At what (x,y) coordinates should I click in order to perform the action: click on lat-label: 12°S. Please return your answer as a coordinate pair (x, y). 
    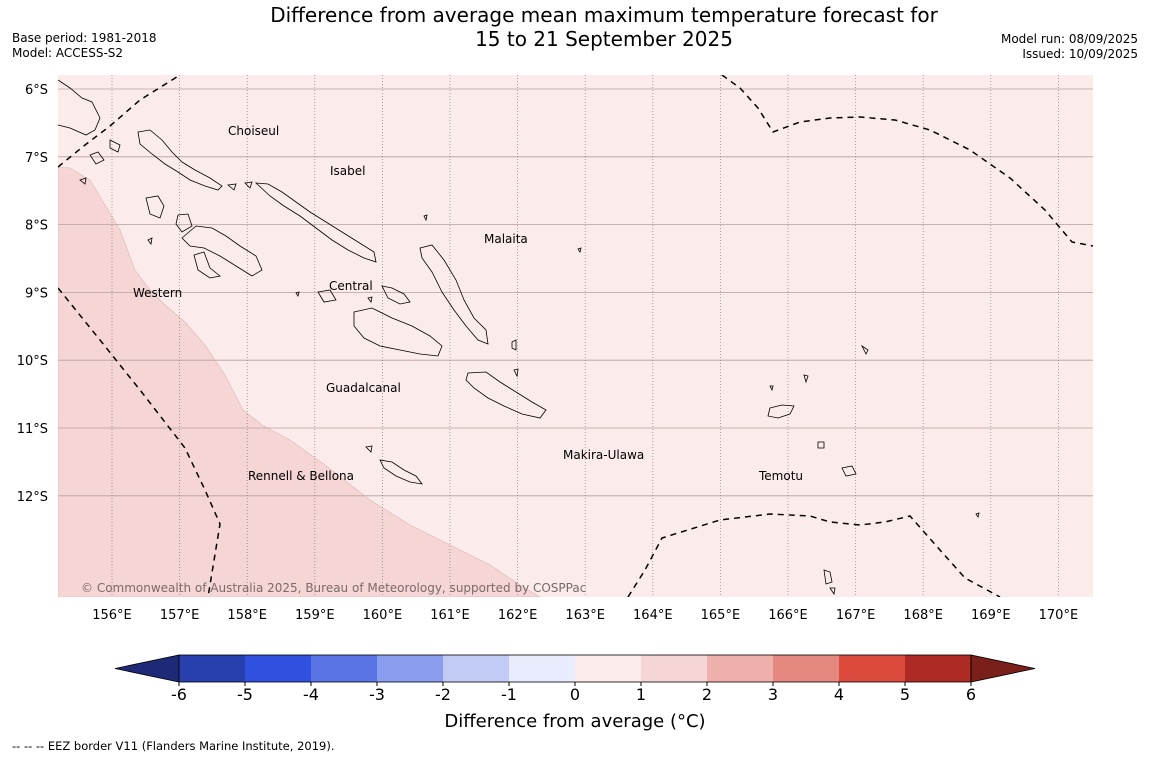
    Looking at the image, I should click on (32, 497).